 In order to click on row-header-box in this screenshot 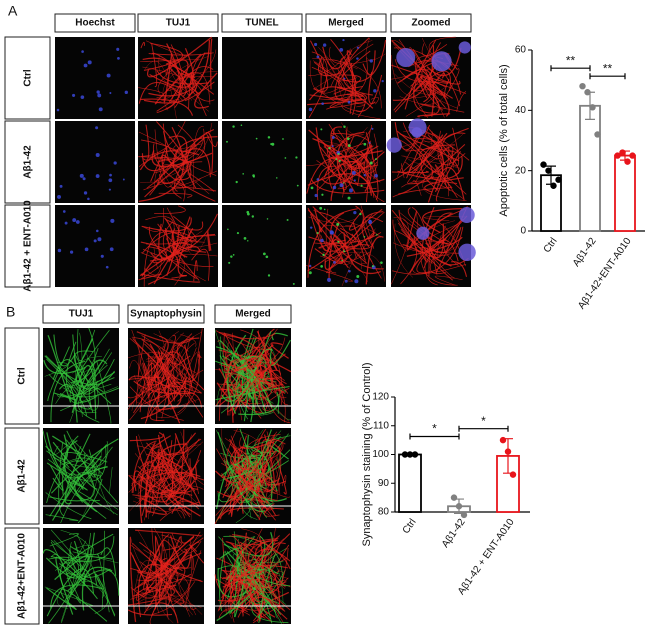, I will do `click(22, 376)`.